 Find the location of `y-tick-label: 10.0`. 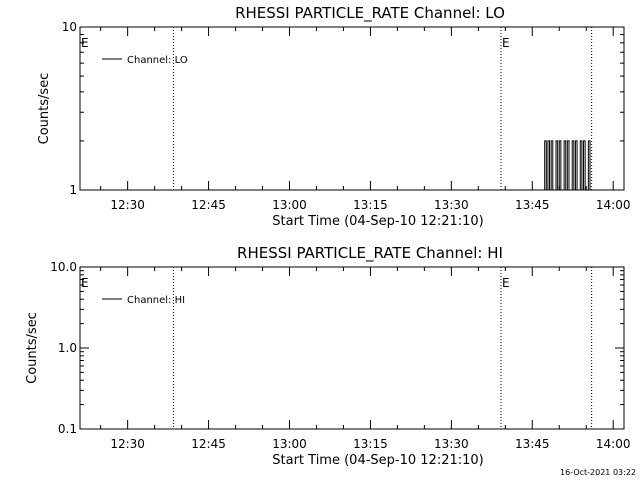

y-tick-label: 10.0 is located at coordinates (63, 267).